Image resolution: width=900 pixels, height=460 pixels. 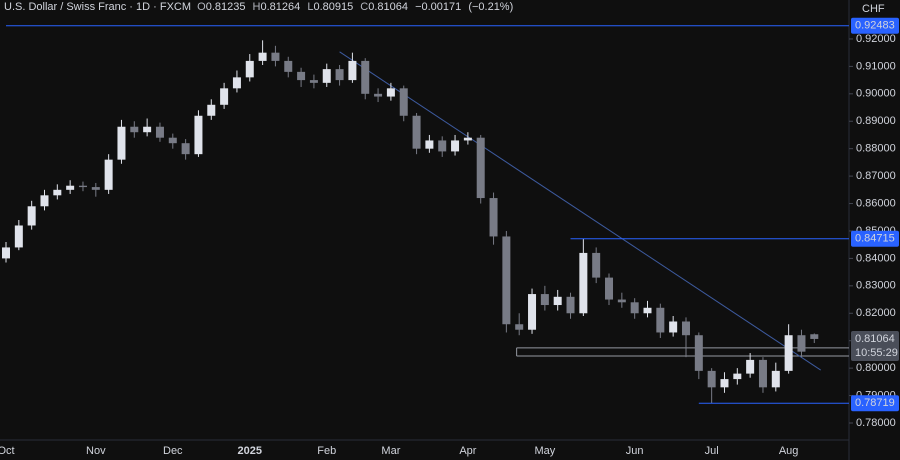 I want to click on open-value: 0.81235, so click(x=225, y=7).